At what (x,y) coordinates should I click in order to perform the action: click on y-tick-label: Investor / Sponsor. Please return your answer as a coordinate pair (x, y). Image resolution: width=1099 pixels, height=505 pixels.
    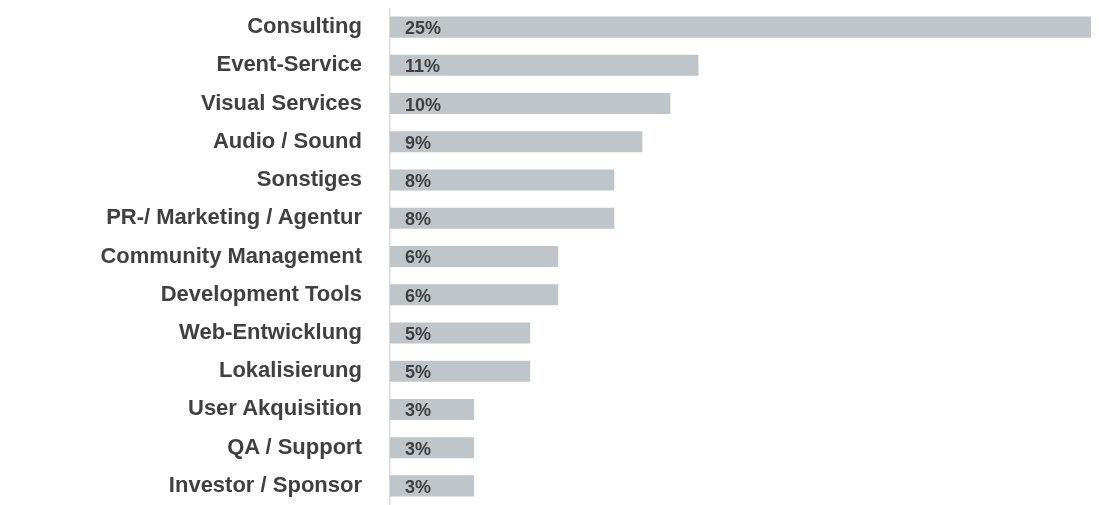
    Looking at the image, I should click on (265, 484).